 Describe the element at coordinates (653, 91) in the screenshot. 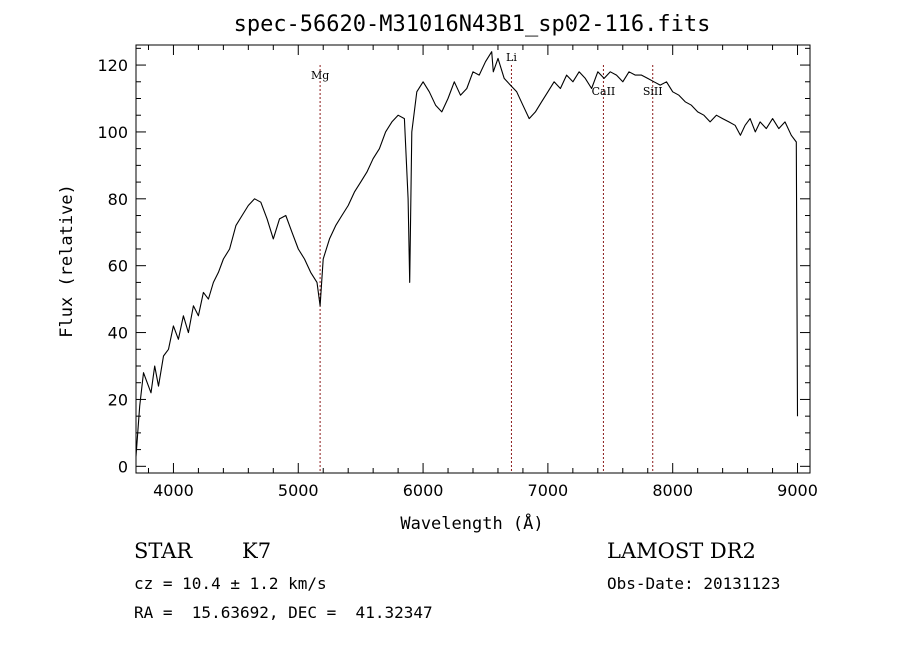

I see `line-label-siii: SiII` at that location.